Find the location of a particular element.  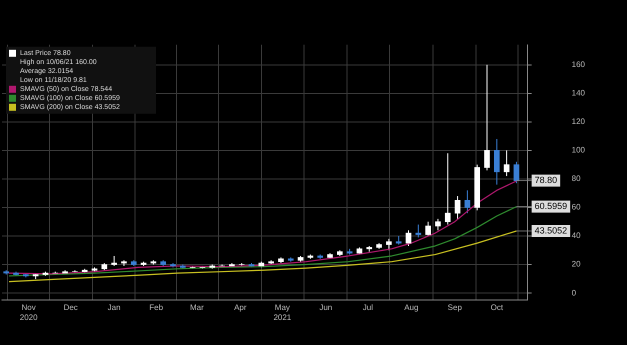

y-tick-label: 40 is located at coordinates (577, 235).